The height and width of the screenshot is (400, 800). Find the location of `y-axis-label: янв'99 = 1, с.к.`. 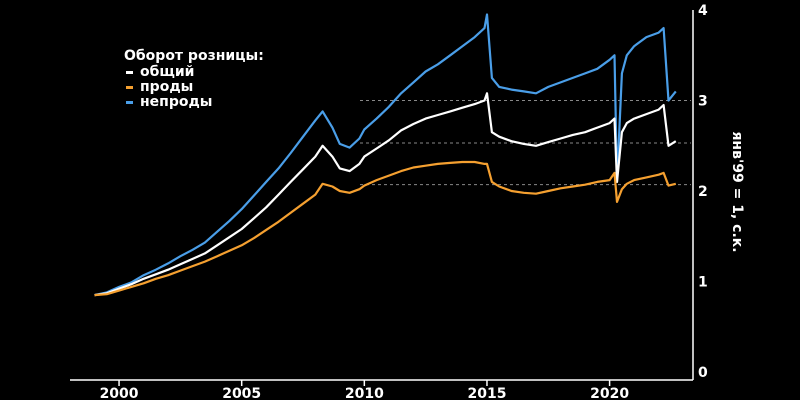

y-axis-label: янв'99 = 1, с.к. is located at coordinates (737, 191).